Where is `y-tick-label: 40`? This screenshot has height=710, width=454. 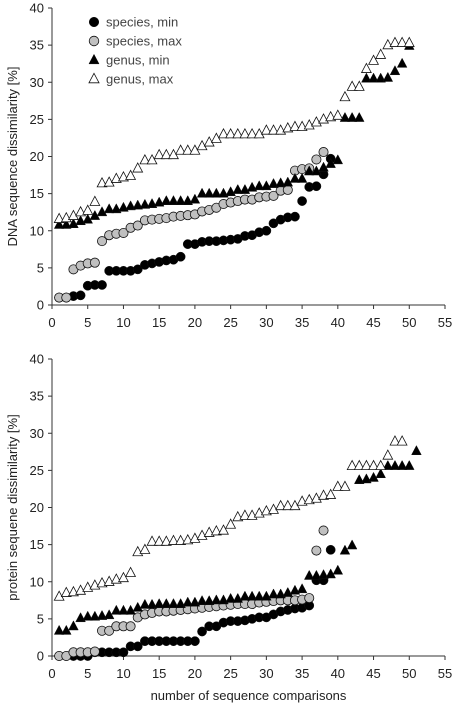
y-tick-label: 40 is located at coordinates (37, 8).